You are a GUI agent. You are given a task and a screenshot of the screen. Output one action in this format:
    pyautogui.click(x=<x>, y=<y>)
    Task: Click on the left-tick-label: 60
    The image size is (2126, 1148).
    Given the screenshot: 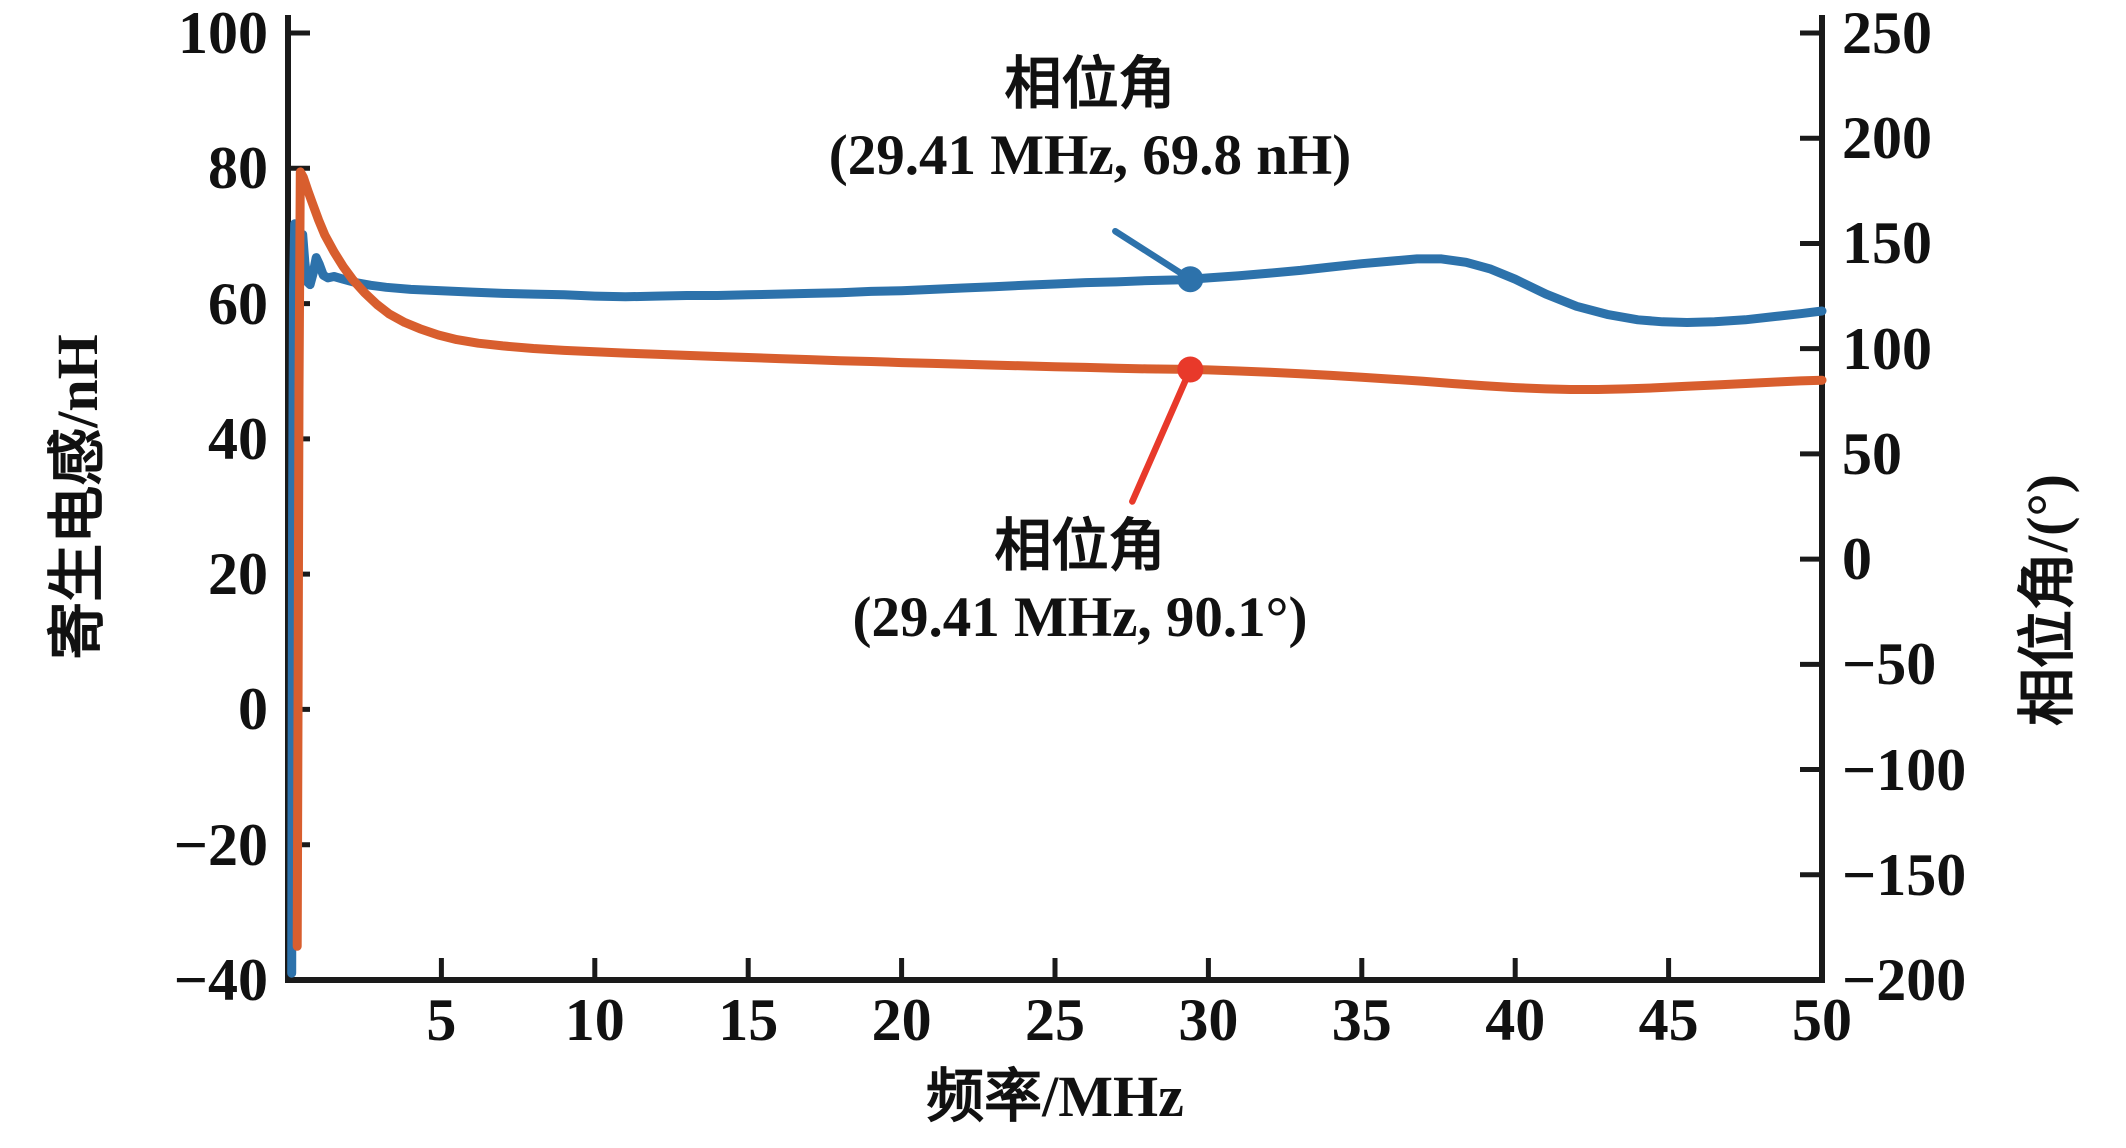 What is the action you would take?
    pyautogui.click(x=238, y=303)
    